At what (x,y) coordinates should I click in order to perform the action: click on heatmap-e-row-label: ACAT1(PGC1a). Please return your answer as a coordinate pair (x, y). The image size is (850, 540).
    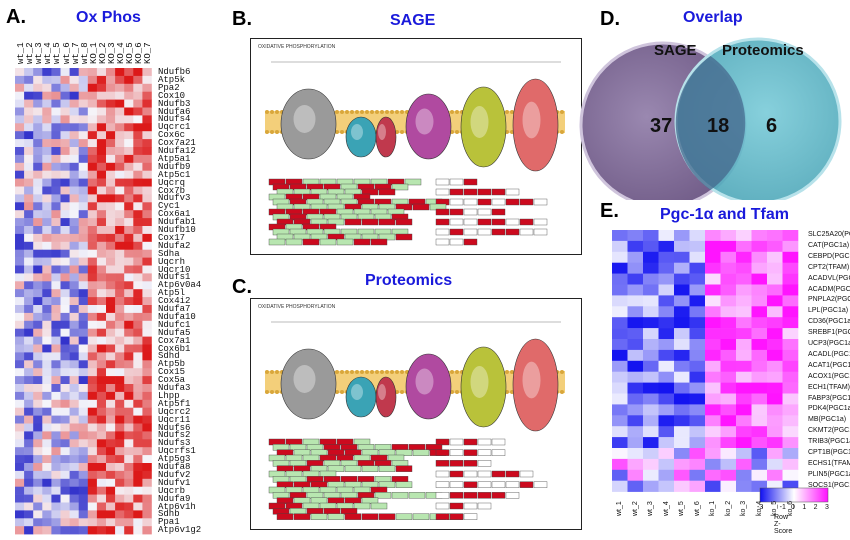
    Looking at the image, I should click on (829, 365).